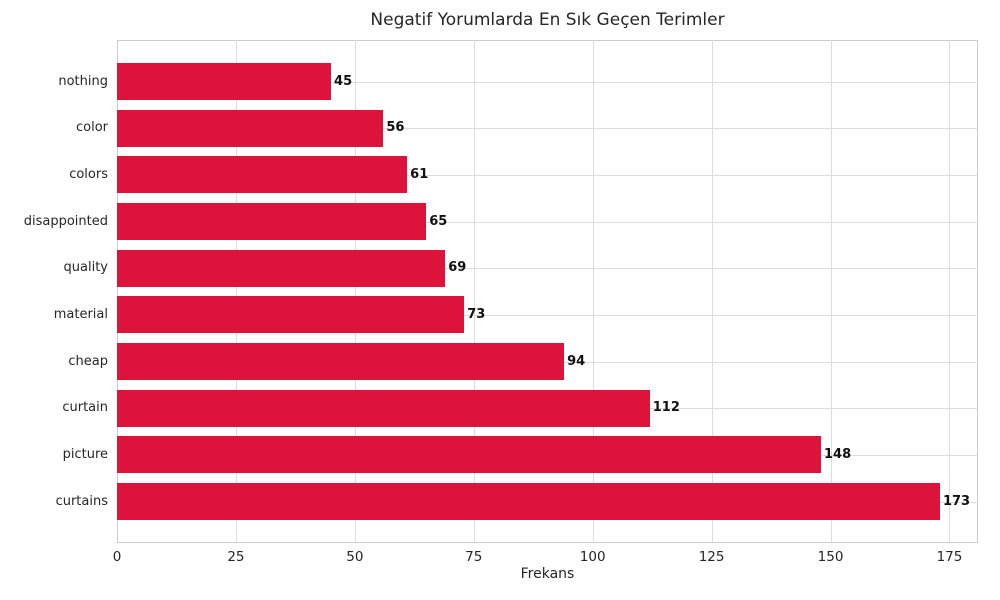  I want to click on x-tick-label: 50, so click(355, 557).